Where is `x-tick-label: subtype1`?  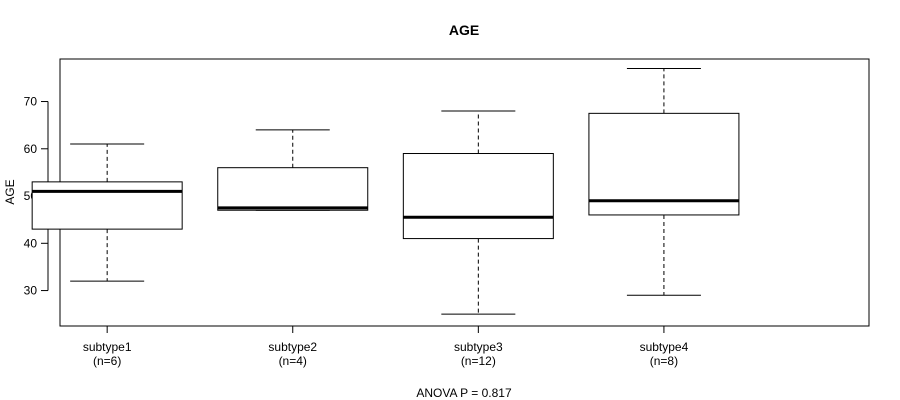
x-tick-label: subtype1 is located at coordinates (107, 347).